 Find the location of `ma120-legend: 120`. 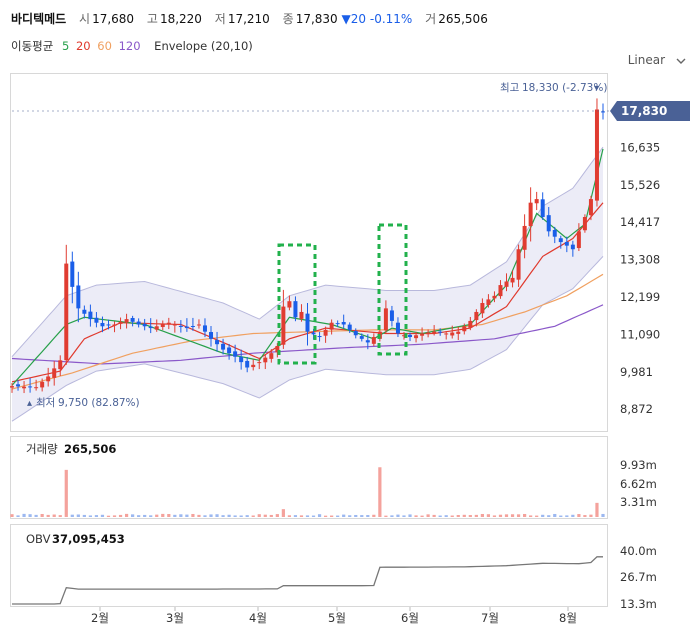

ma120-legend: 120 is located at coordinates (129, 46).